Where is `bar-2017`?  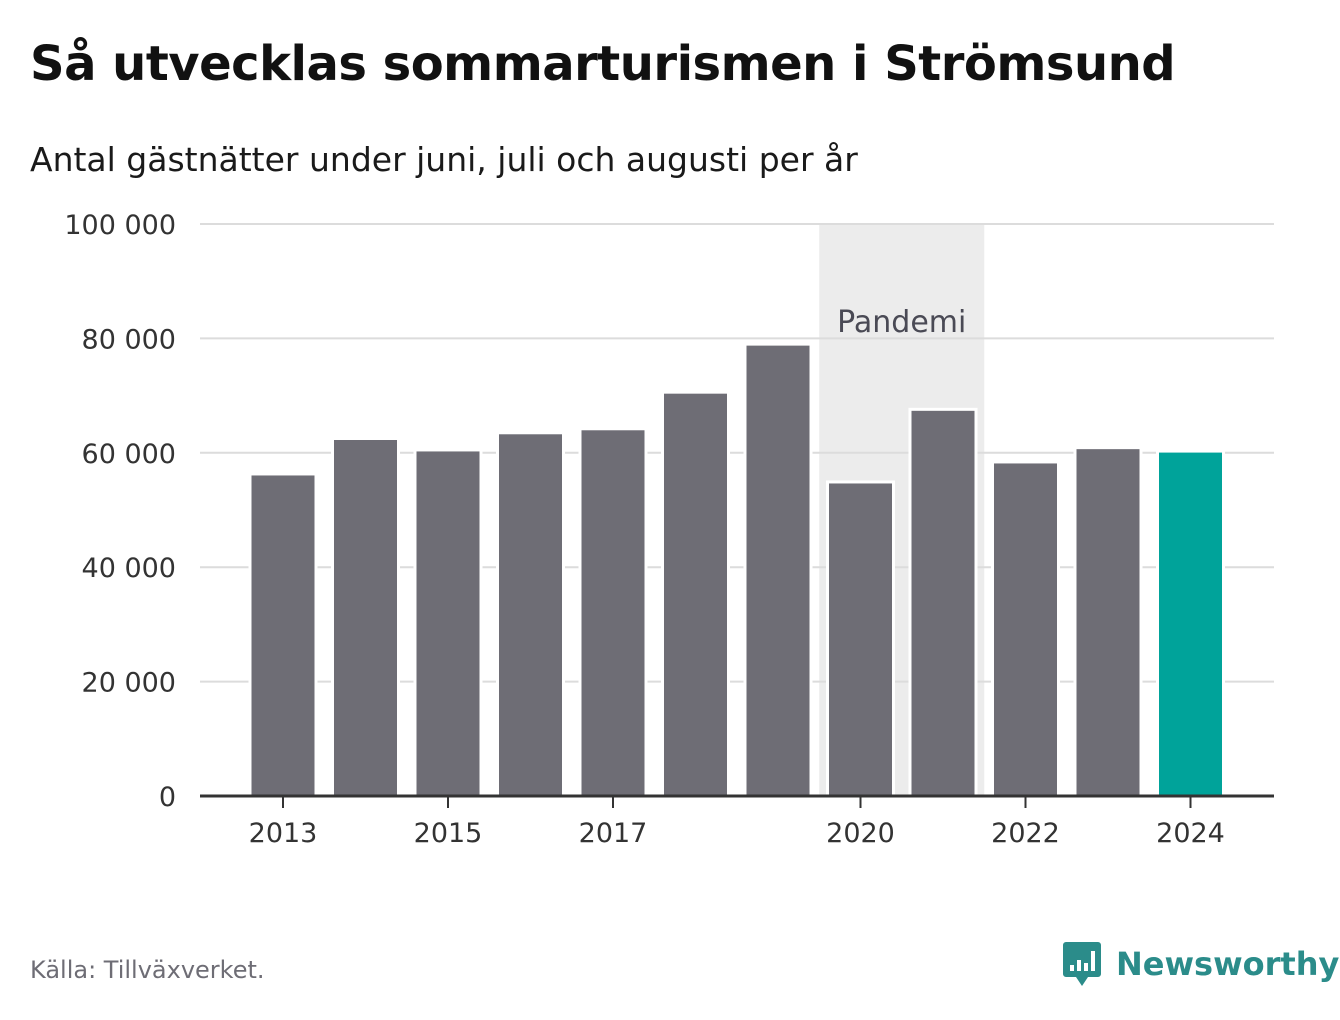 bar-2017 is located at coordinates (613, 612).